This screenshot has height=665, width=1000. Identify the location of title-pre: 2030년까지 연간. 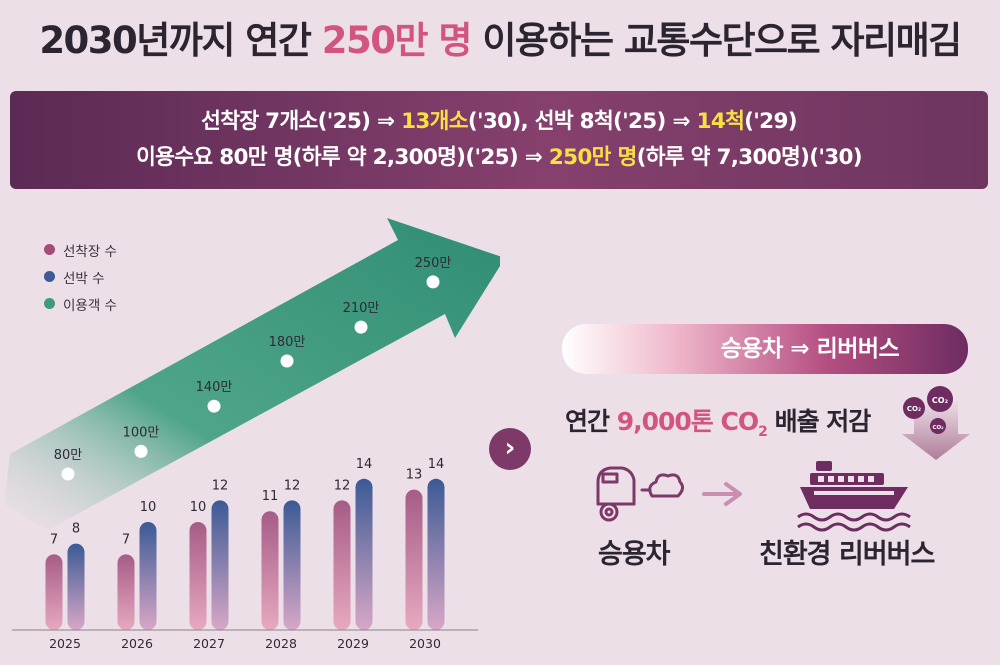
(180, 40).